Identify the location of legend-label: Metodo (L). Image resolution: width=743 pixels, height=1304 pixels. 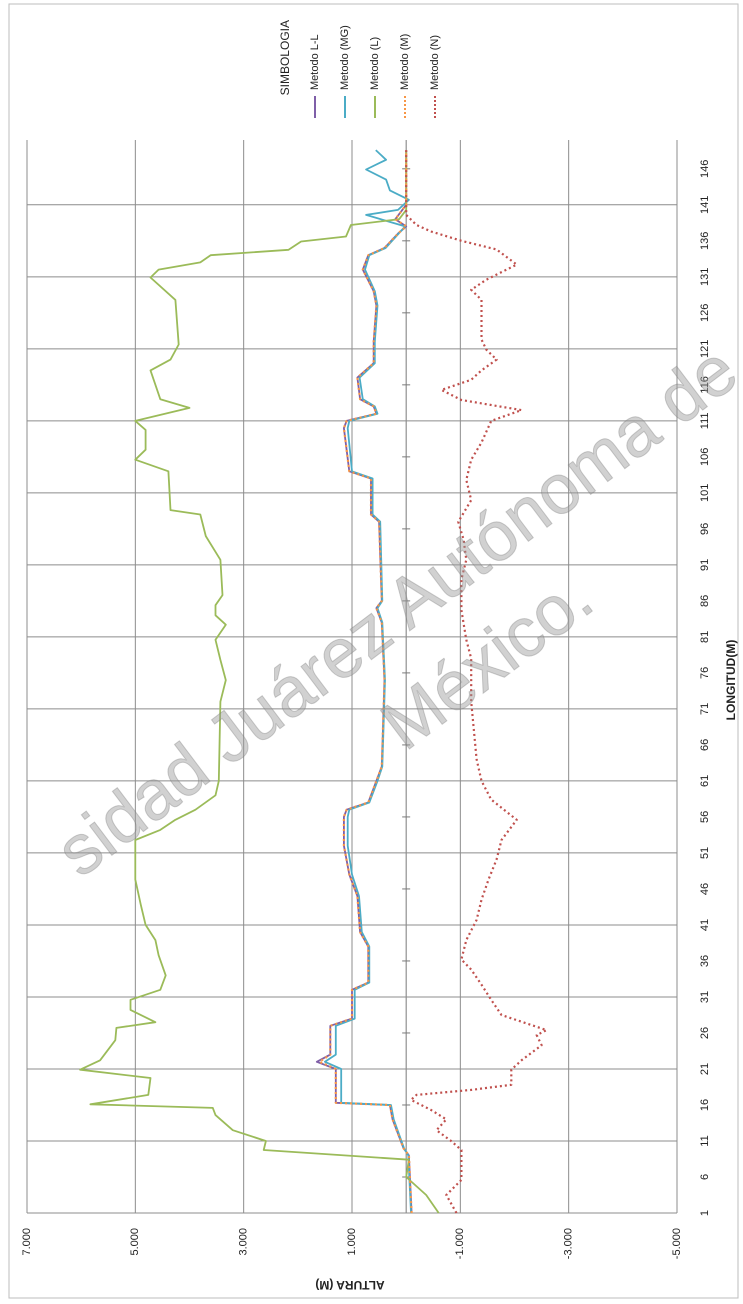
(375, 63).